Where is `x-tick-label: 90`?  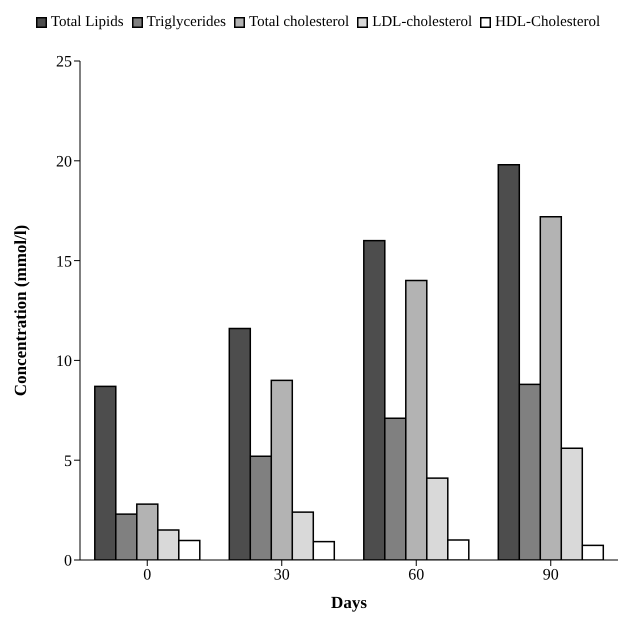
x-tick-label: 90 is located at coordinates (550, 575).